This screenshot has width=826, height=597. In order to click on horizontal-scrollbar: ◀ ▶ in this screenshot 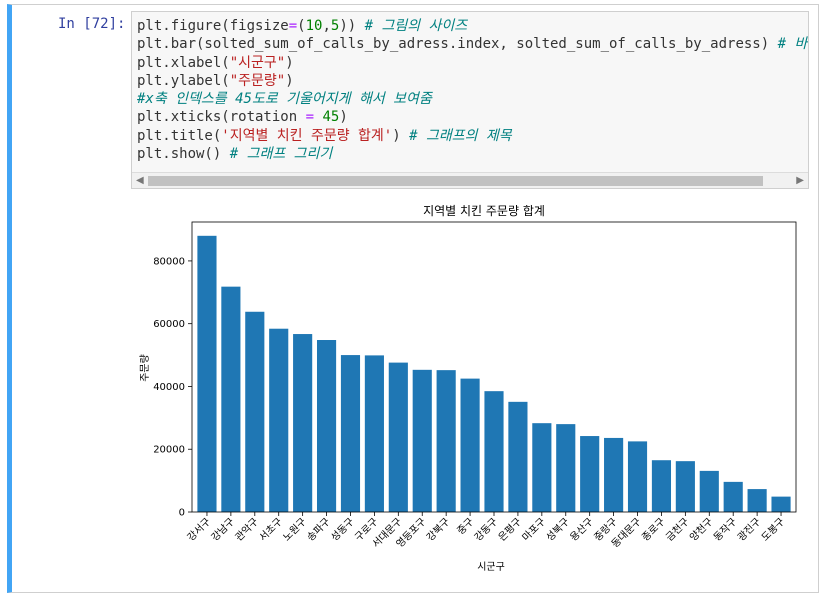, I will do `click(470, 180)`.